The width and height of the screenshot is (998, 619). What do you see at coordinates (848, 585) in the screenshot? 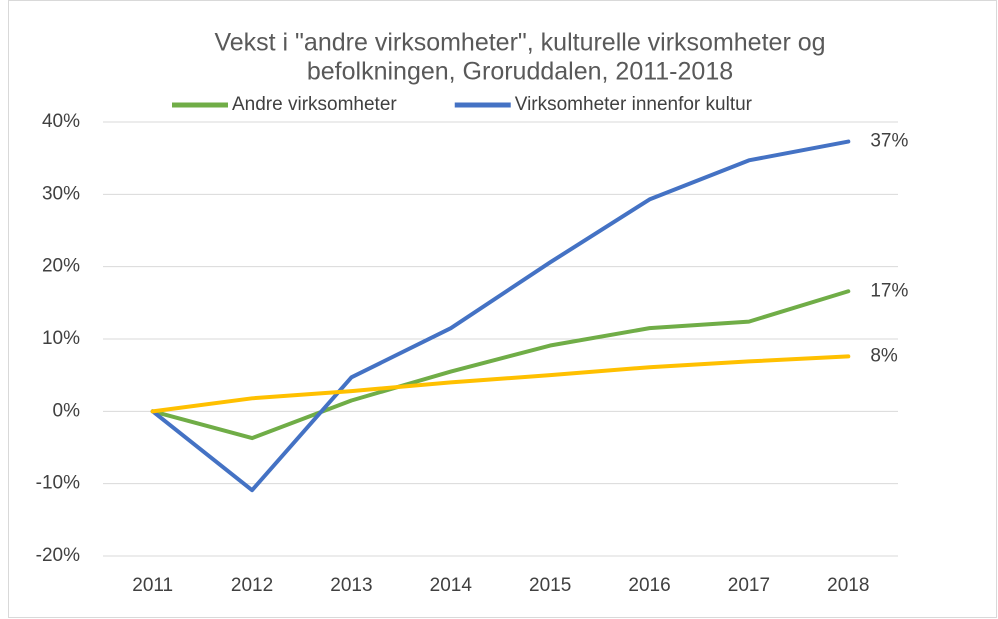
I see `x-tick-label: 2018` at bounding box center [848, 585].